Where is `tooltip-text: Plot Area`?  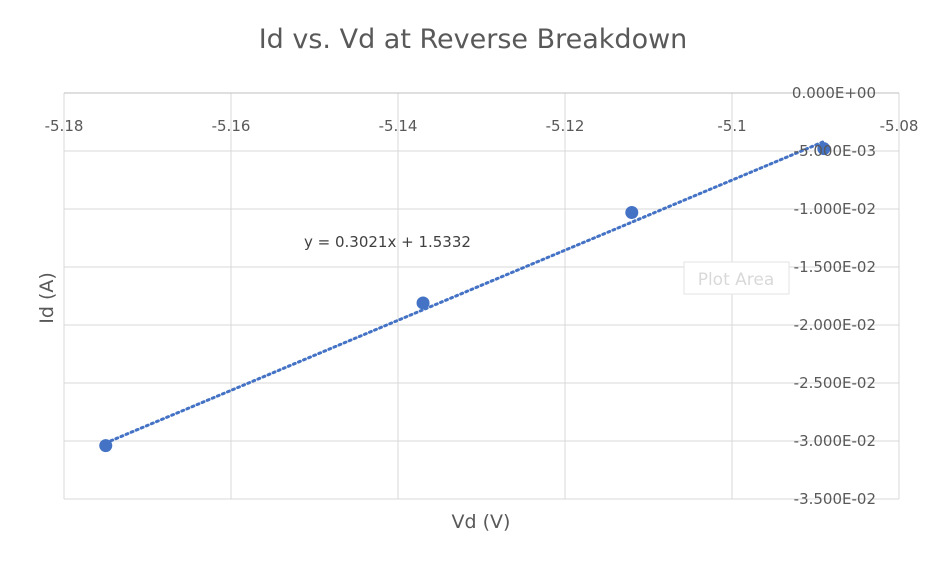 tooltip-text: Plot Area is located at coordinates (736, 280).